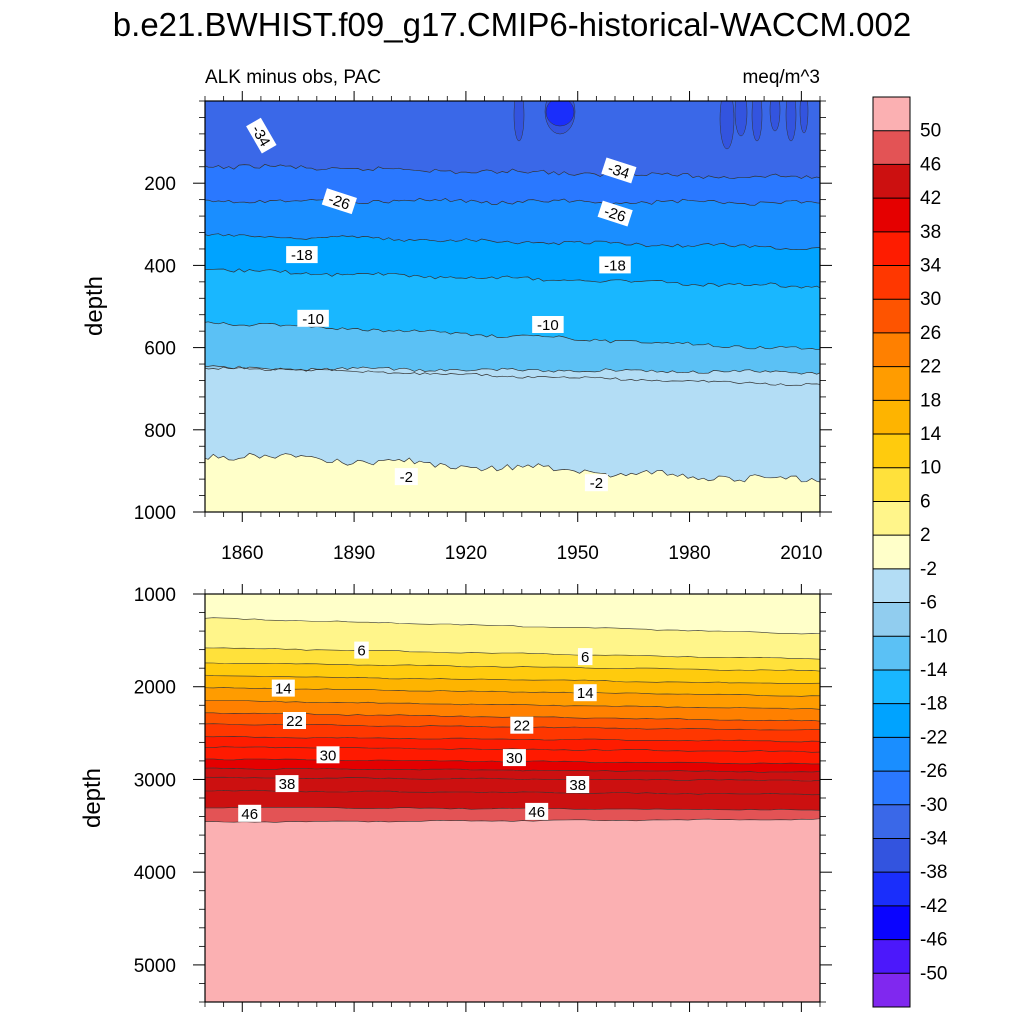 The image size is (1024, 1024). What do you see at coordinates (931, 266) in the screenshot?
I see `colorbar-label: 34` at bounding box center [931, 266].